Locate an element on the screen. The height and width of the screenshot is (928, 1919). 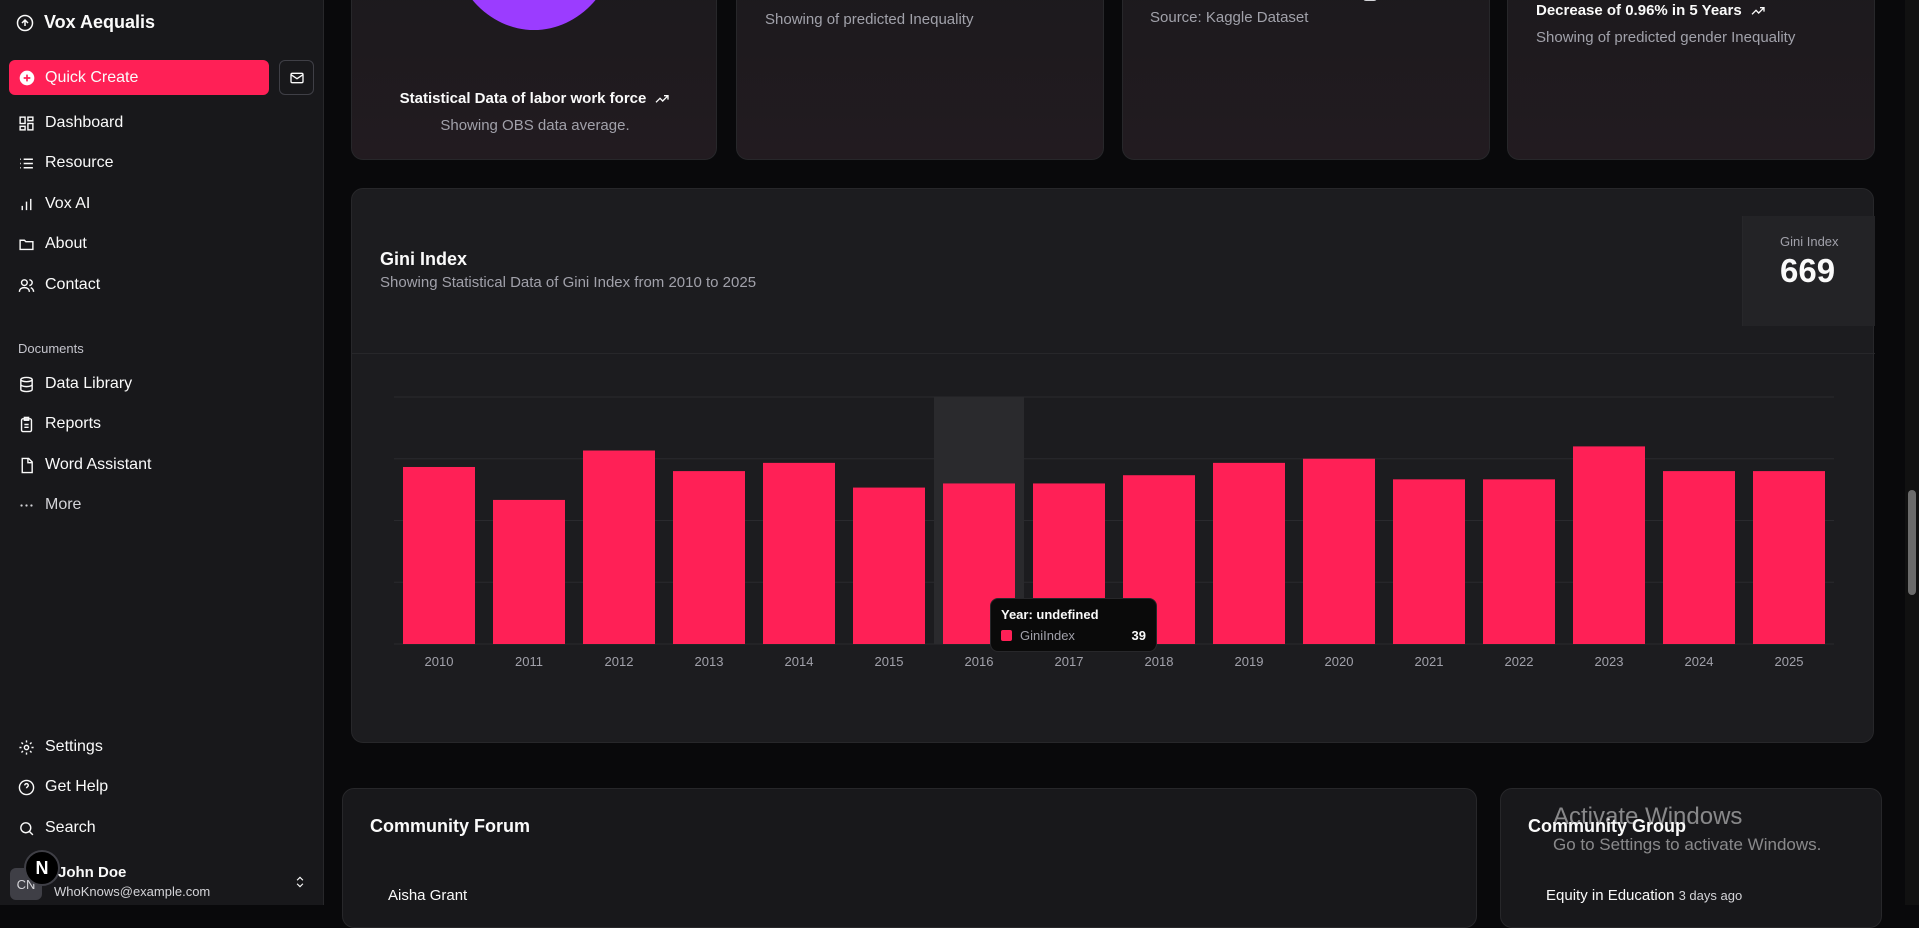
sidebar-item-dashboard: Dashboard is located at coordinates (70, 123).